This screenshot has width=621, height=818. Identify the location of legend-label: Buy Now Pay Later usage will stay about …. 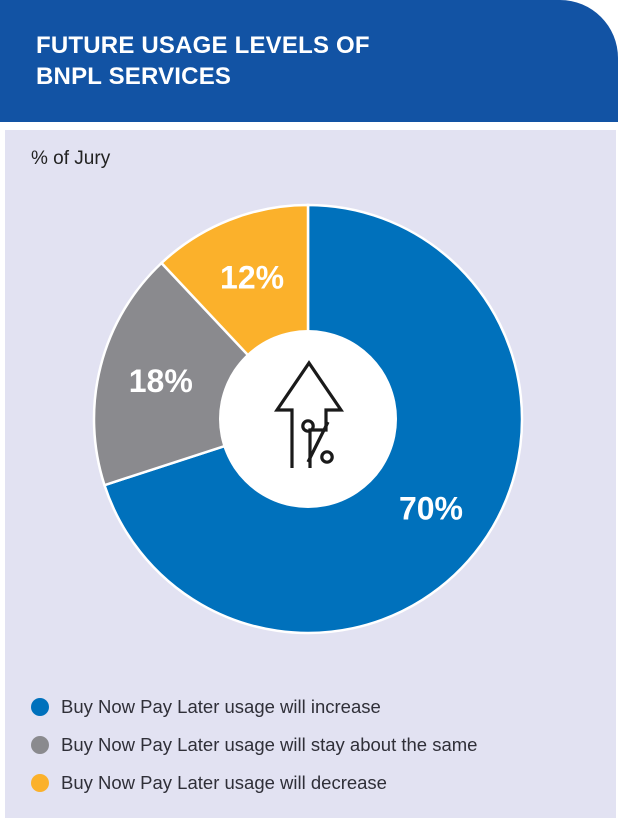
(269, 744).